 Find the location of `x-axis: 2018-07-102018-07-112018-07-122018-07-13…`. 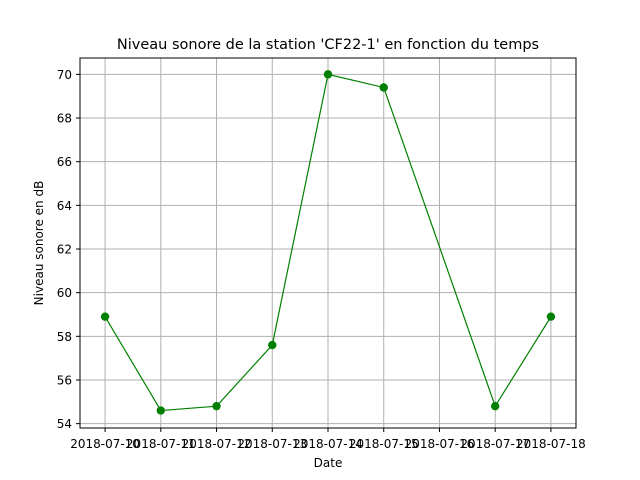

x-axis: 2018-07-102018-07-112018-07-122018-07-13… is located at coordinates (328, 439).